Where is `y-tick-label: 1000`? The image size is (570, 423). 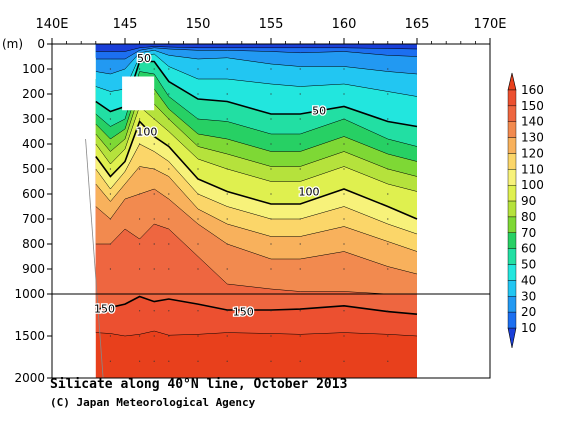 y-tick-label: 1000 is located at coordinates (29, 294).